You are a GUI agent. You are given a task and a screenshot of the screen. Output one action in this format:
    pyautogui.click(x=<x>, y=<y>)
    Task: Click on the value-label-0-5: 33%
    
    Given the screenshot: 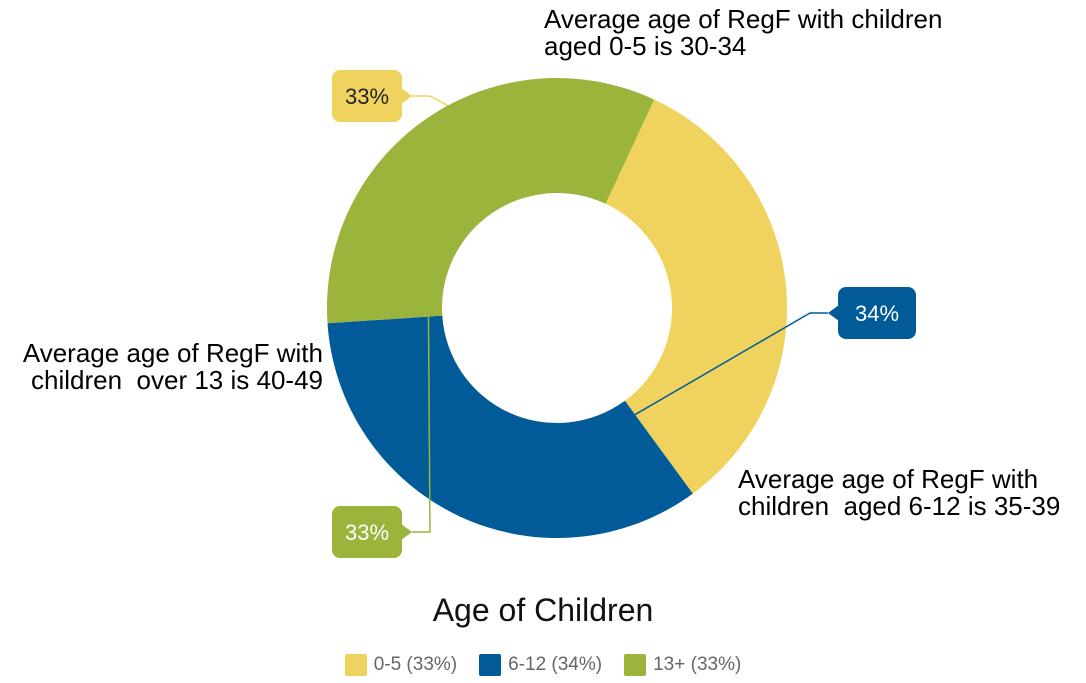 What is the action you would take?
    pyautogui.click(x=367, y=96)
    